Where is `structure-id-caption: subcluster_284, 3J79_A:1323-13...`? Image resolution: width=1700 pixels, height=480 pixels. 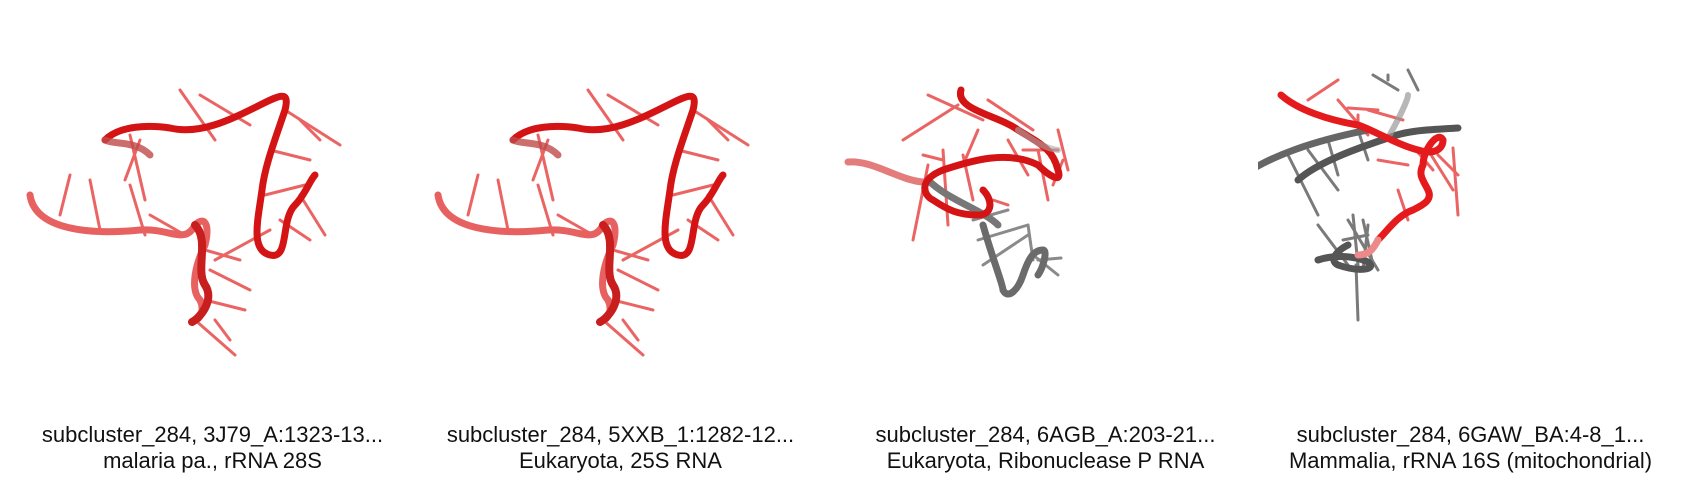 structure-id-caption: subcluster_284, 3J79_A:1323-13... is located at coordinates (212, 434).